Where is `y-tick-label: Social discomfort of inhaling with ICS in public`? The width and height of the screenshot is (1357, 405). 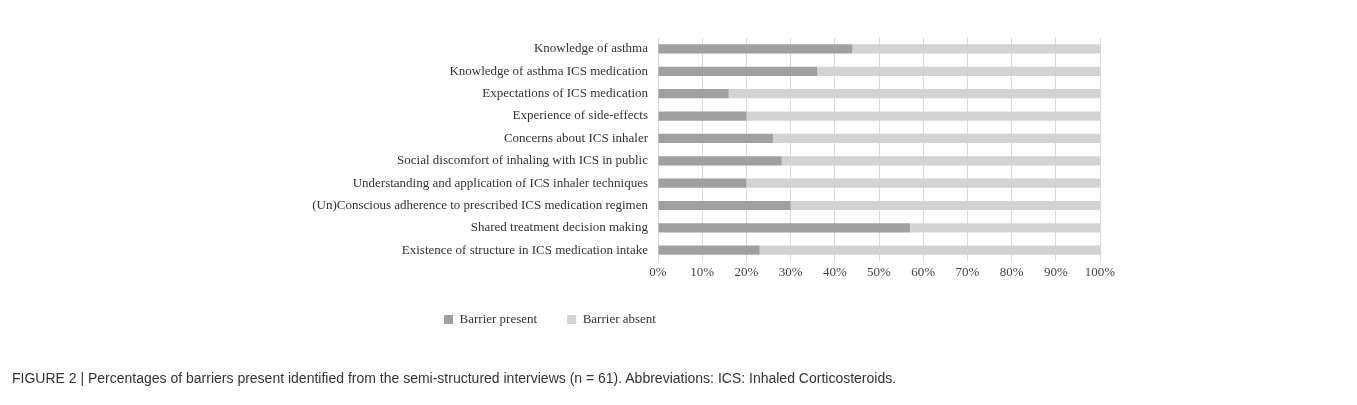 y-tick-label: Social discomfort of inhaling with ICS in public is located at coordinates (523, 160).